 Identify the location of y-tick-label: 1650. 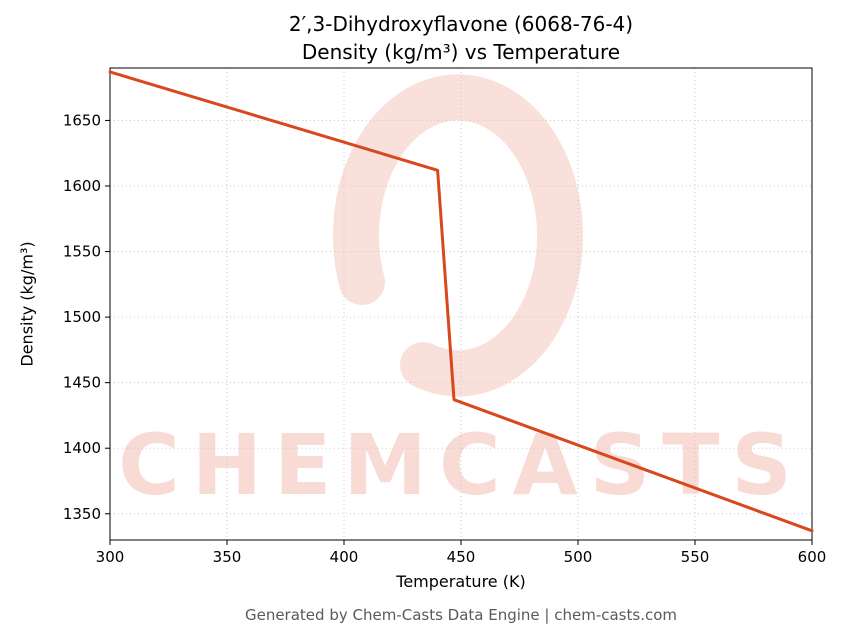
(82, 120).